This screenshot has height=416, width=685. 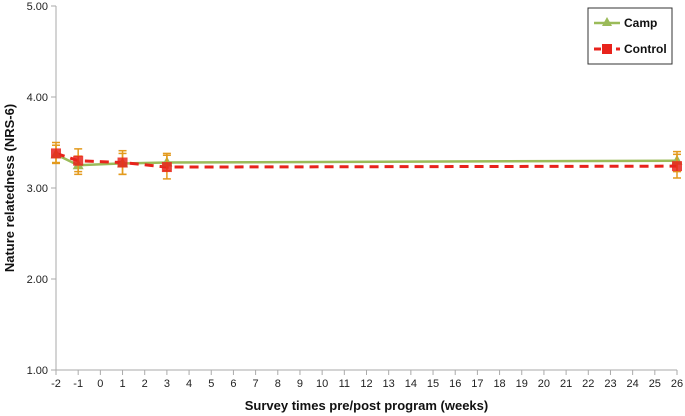 What do you see at coordinates (411, 384) in the screenshot?
I see `x-tick-label: 14` at bounding box center [411, 384].